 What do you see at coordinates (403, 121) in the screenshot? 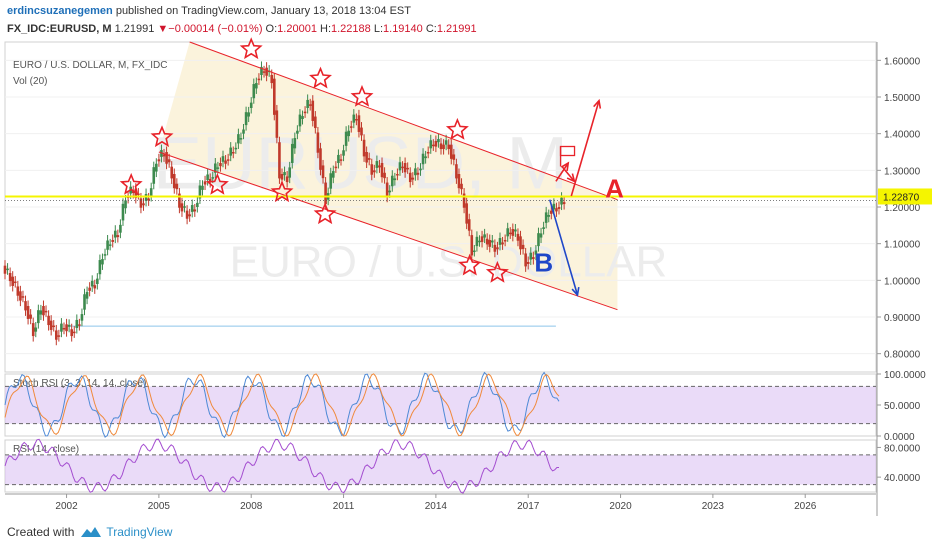
I see `channel-upper-line` at bounding box center [403, 121].